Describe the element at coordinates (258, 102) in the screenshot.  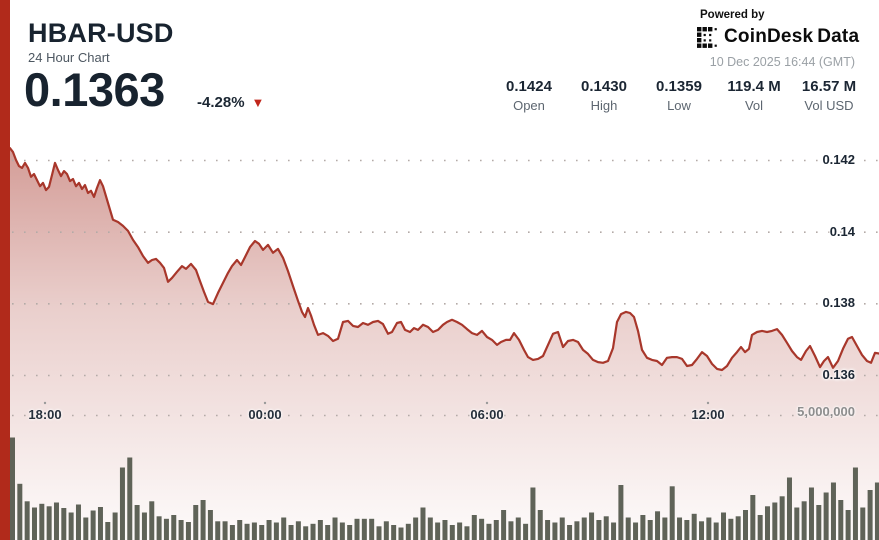
I see `arrow-down-icon: ▼` at that location.